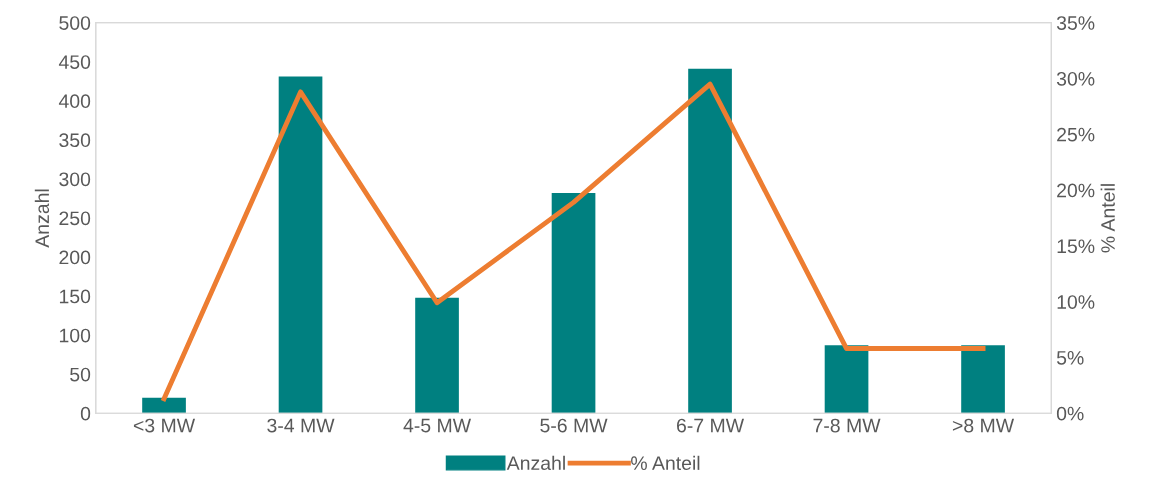 The height and width of the screenshot is (504, 1154). What do you see at coordinates (75, 257) in the screenshot?
I see `y-tick-label: 200` at bounding box center [75, 257].